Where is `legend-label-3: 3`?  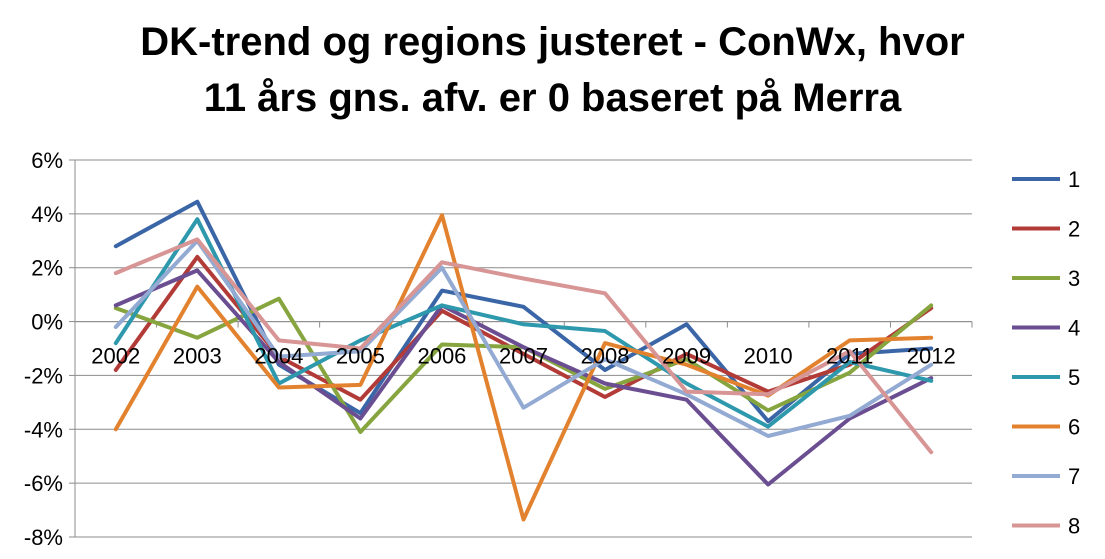
legend-label-3: 3 is located at coordinates (1074, 278).